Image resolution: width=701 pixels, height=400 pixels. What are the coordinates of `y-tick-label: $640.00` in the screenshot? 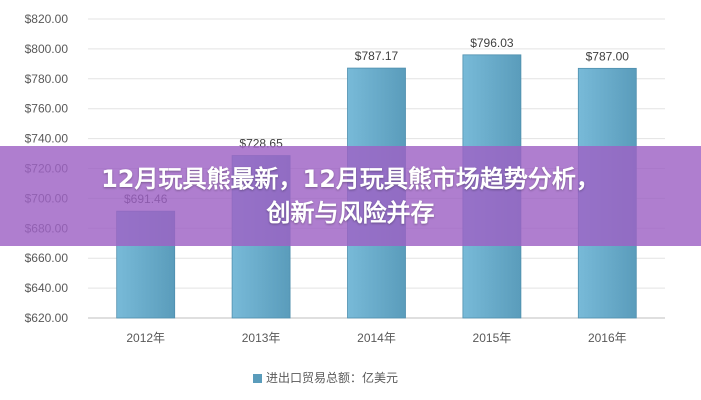 It's located at (47, 288).